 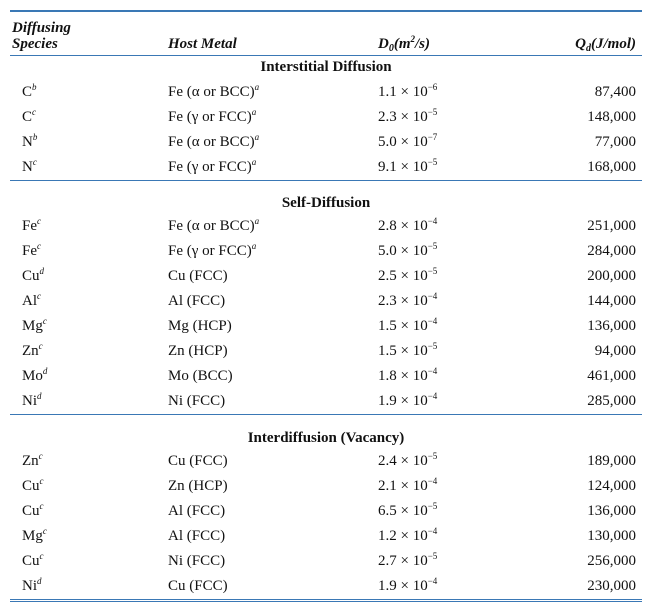 I want to click on d0-mantissa: 2.8 × 10, so click(x=403, y=226).